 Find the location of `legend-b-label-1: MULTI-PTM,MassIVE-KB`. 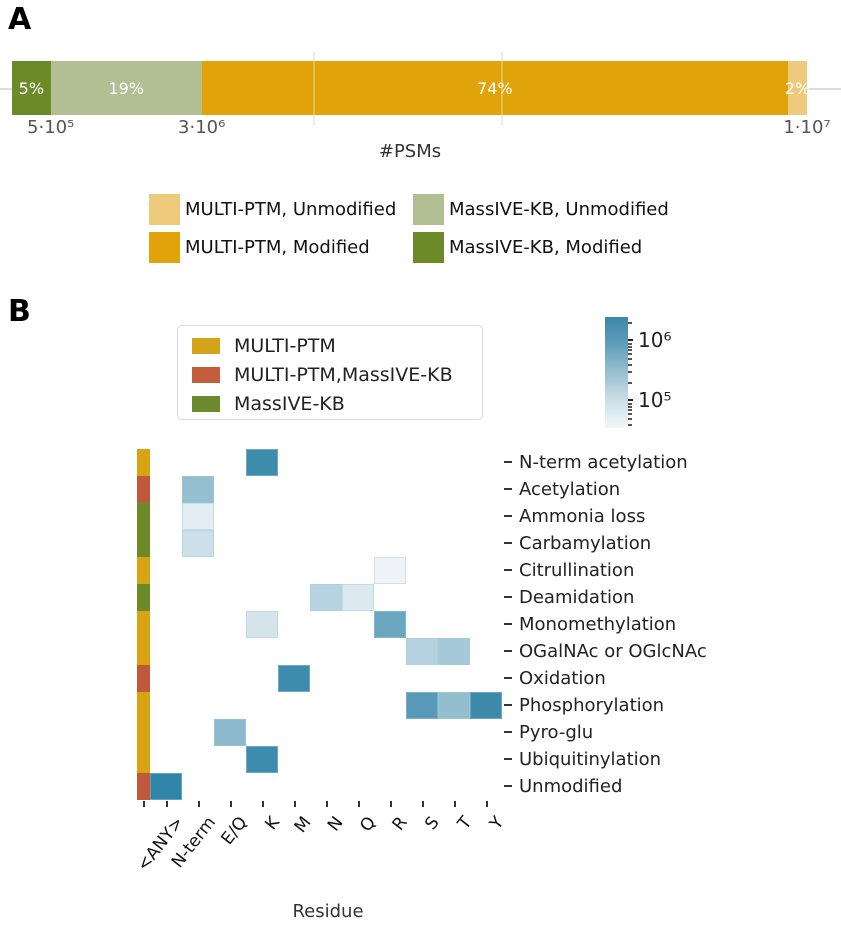

legend-b-label-1: MULTI-PTM,MassIVE-KB is located at coordinates (343, 375).